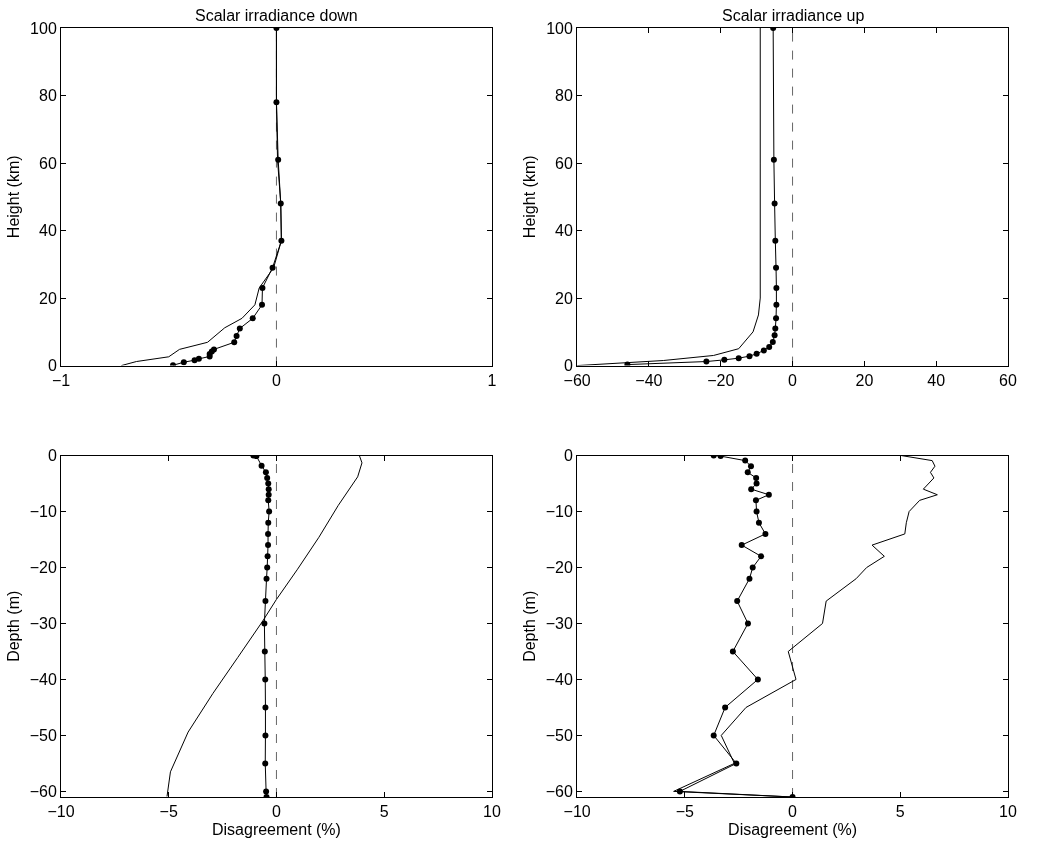 This screenshot has height=861, width=1057. I want to click on chart-title: Scalar irradiance up, so click(793, 15).